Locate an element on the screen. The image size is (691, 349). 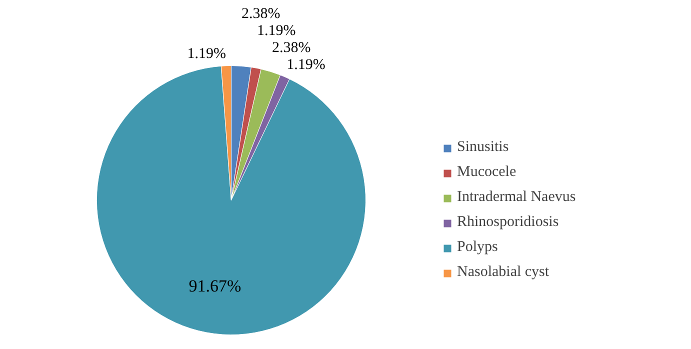
legend-label: Mucocele is located at coordinates (486, 172).